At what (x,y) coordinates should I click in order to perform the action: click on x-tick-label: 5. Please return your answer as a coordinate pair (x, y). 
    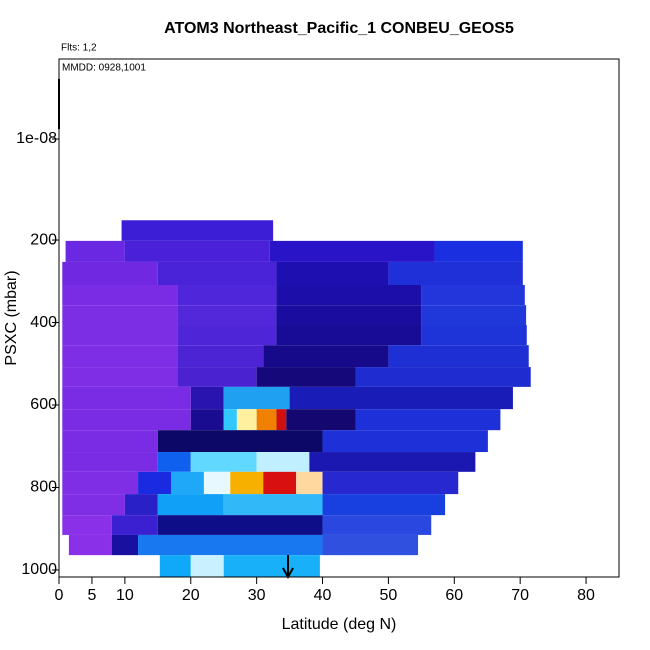
    Looking at the image, I should click on (91, 595).